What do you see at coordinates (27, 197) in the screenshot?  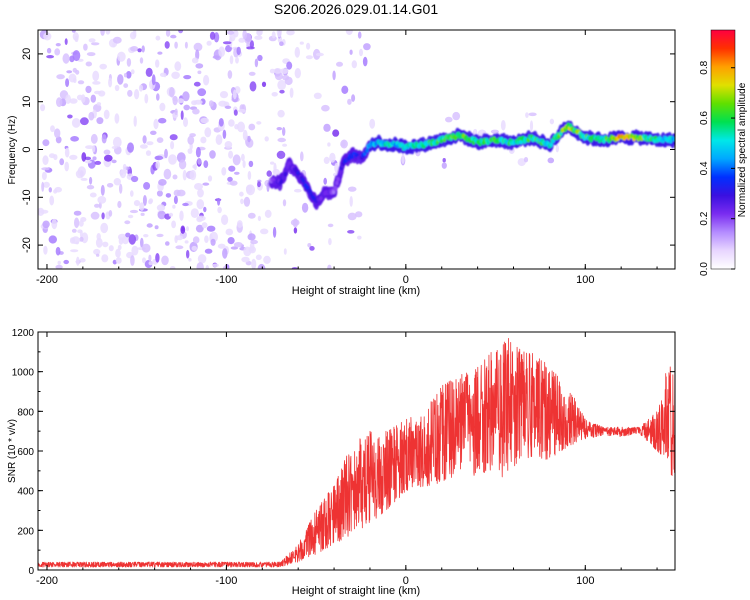 I see `y-tick-label: -10` at bounding box center [27, 197].